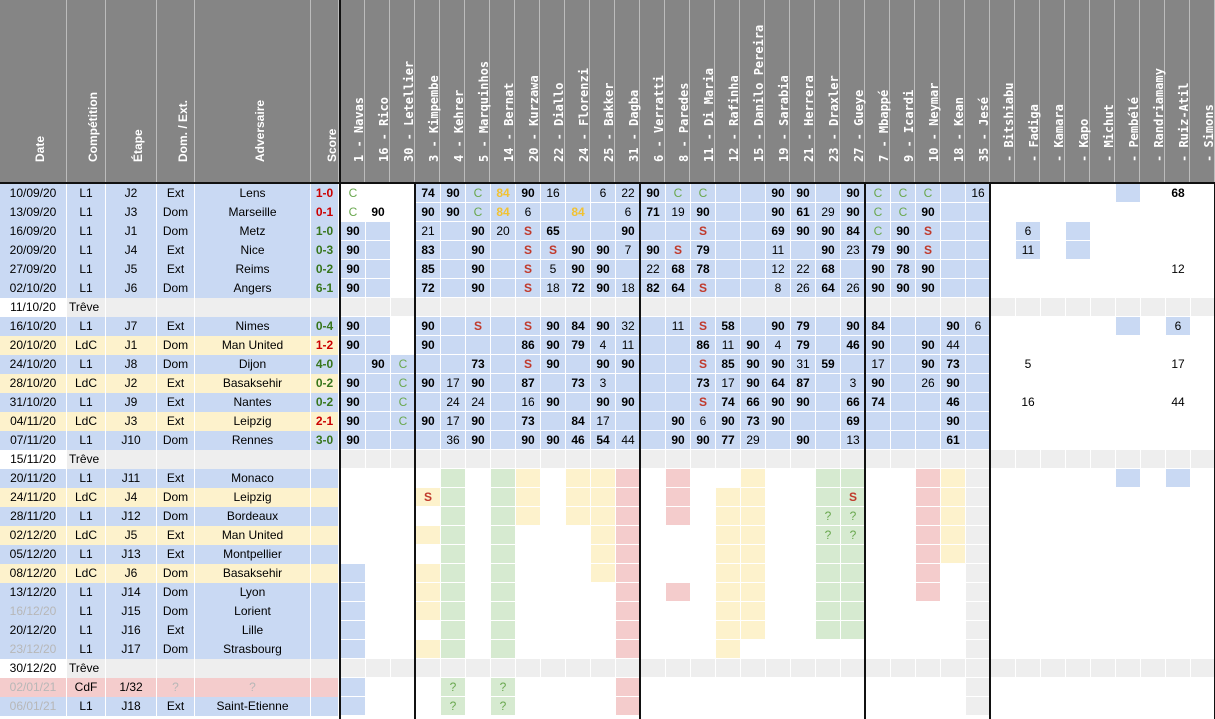 The height and width of the screenshot is (719, 1215). I want to click on cell-date: 13/12/20, so click(33, 592).